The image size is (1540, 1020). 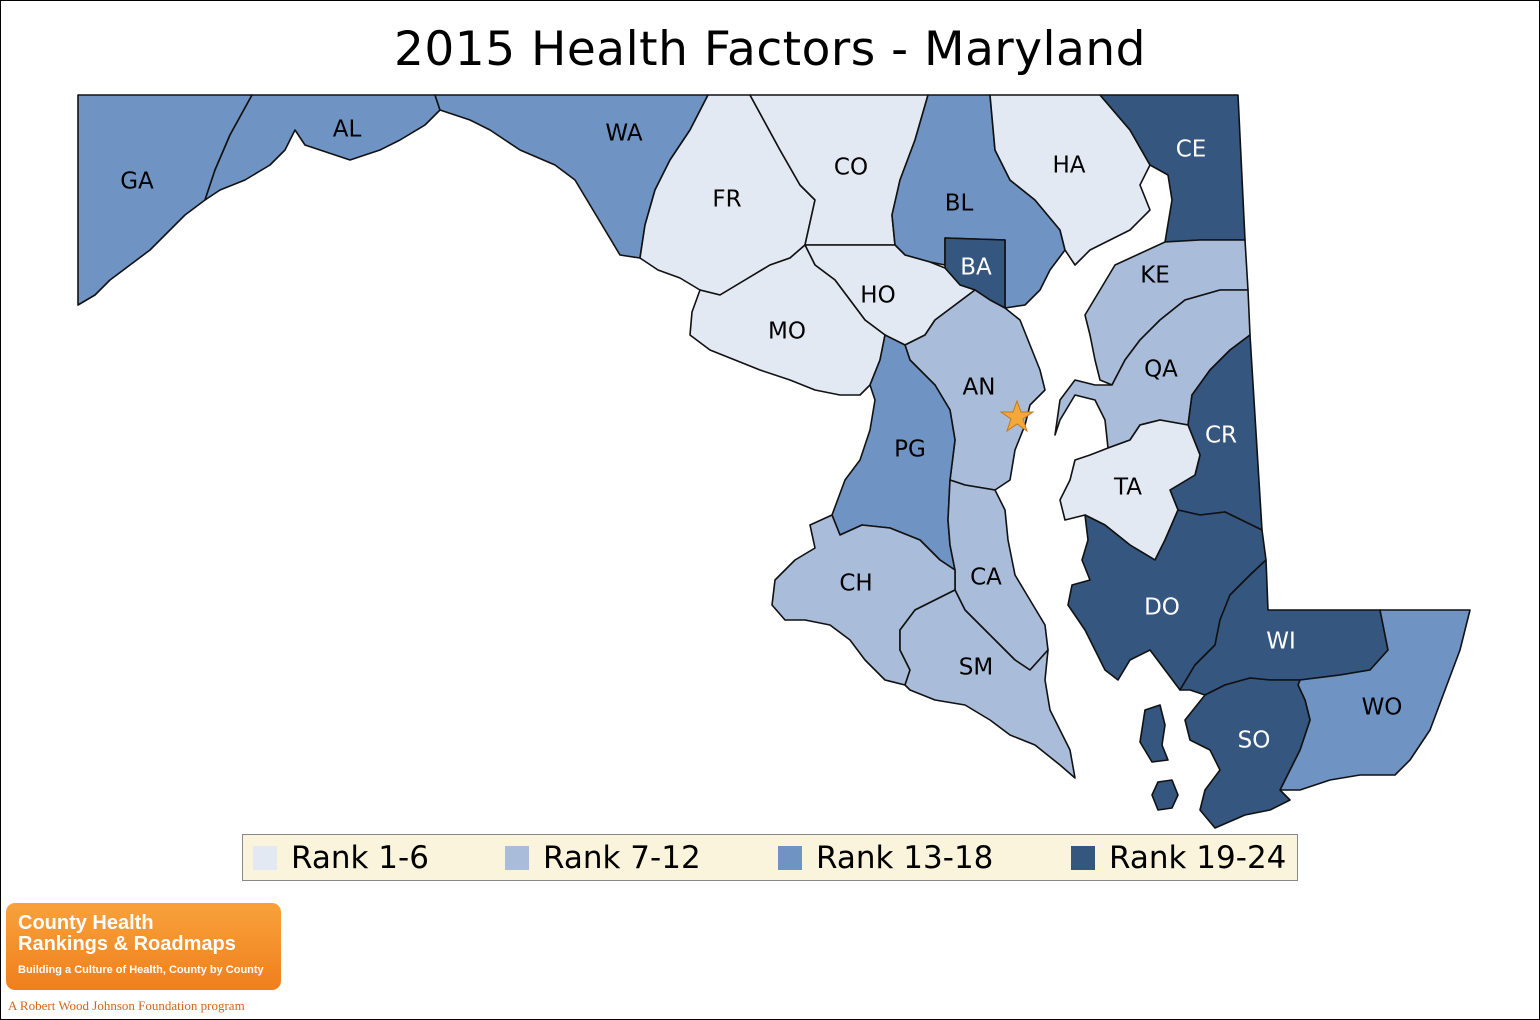 What do you see at coordinates (360, 857) in the screenshot?
I see `legend-label: Rank 1-6` at bounding box center [360, 857].